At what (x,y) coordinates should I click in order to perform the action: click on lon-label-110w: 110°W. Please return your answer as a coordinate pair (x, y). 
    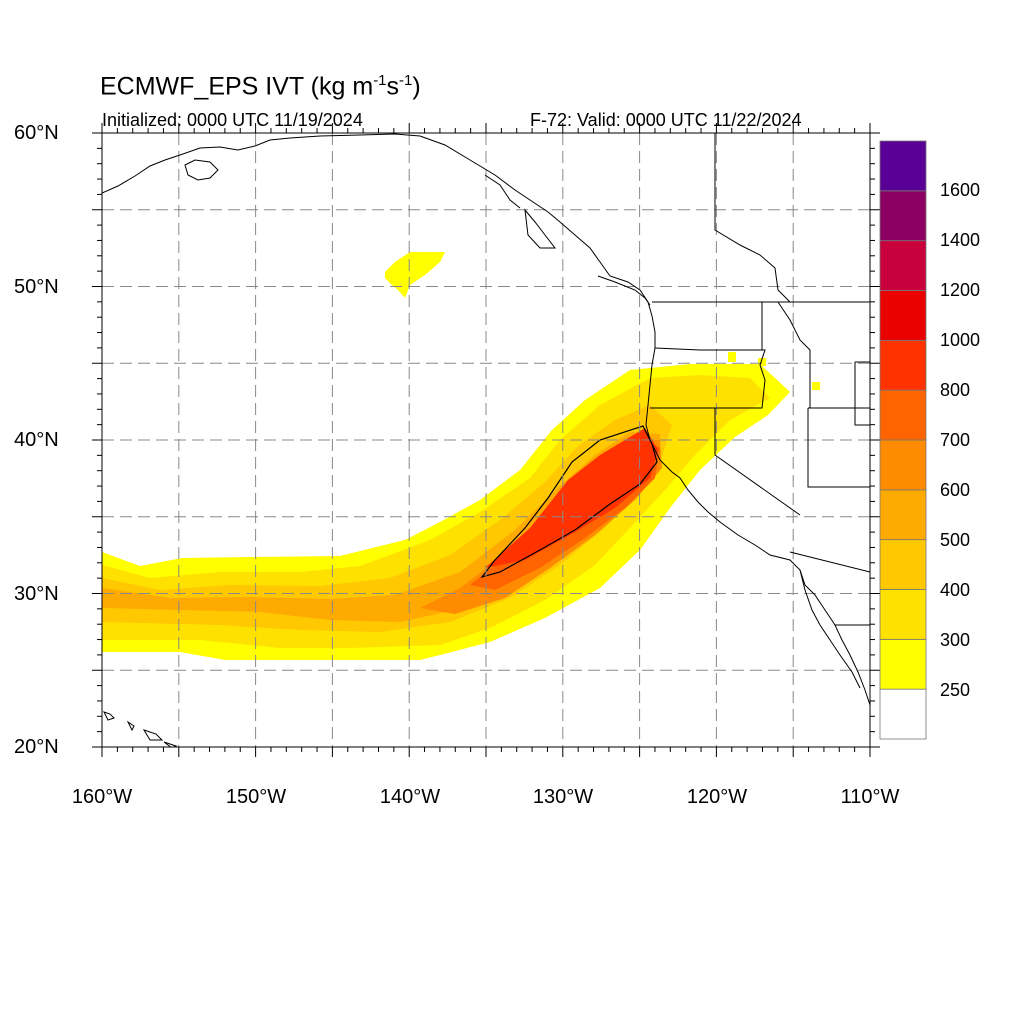
    Looking at the image, I should click on (870, 797).